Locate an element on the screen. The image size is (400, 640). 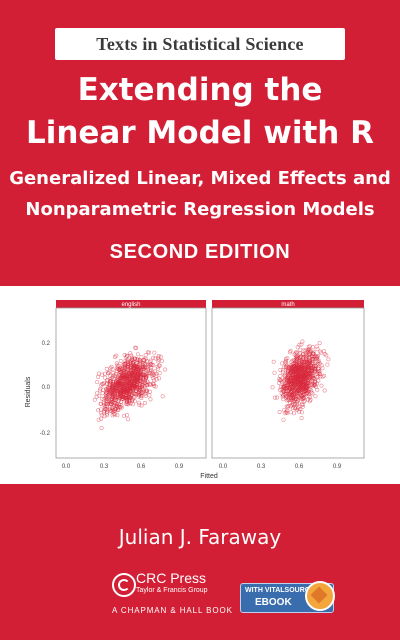
panel-left-label: english is located at coordinates (130, 305).